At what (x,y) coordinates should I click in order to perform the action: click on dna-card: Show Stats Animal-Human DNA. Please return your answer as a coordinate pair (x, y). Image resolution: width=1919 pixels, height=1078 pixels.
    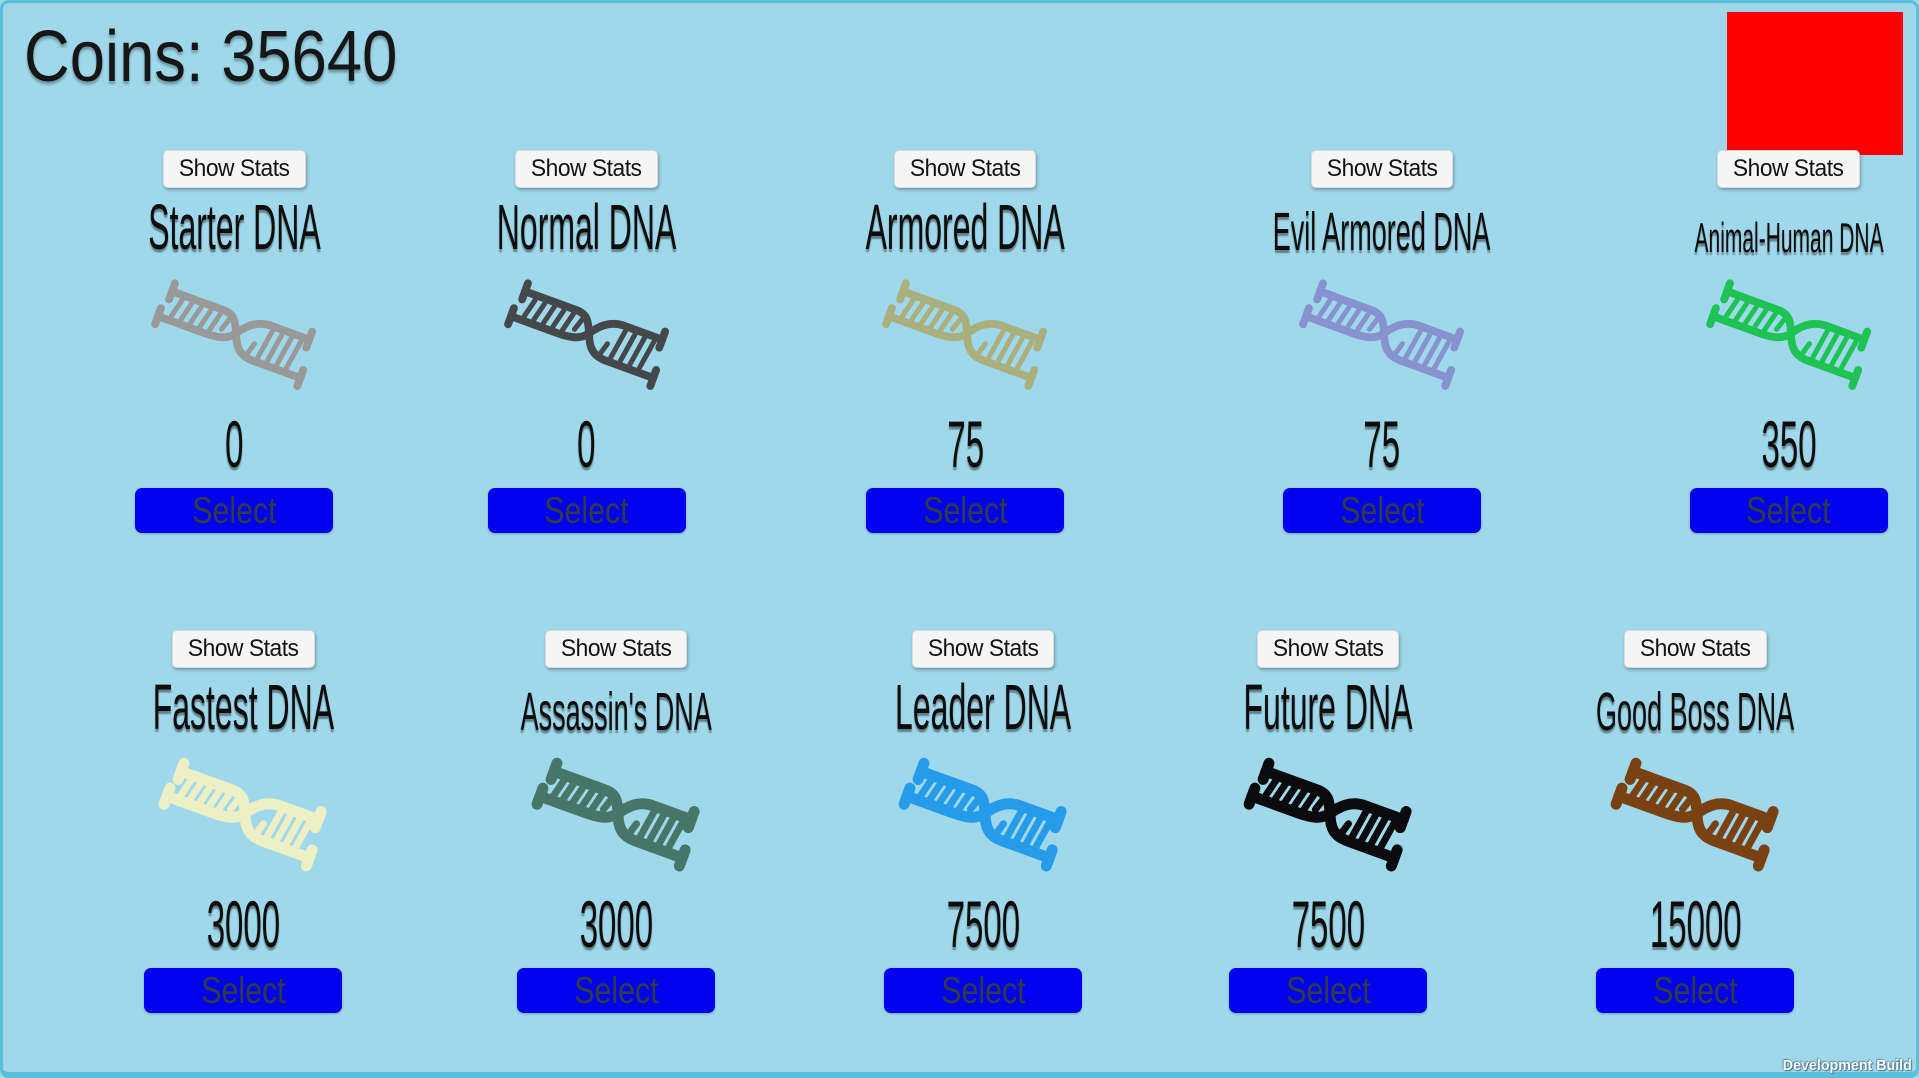
    Looking at the image, I should click on (1759, 341).